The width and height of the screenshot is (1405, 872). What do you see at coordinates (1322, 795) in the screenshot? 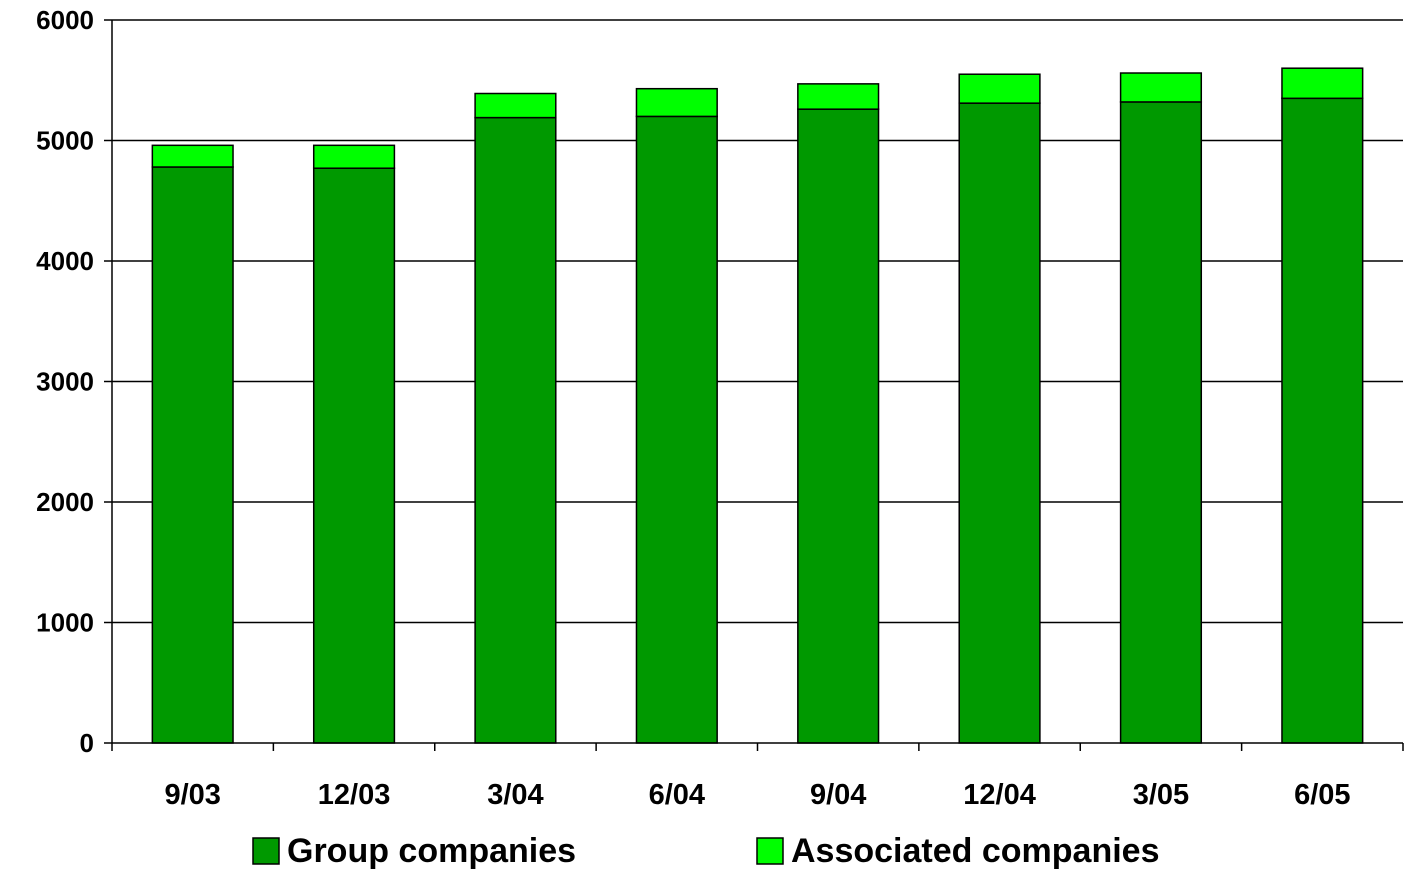
I see `x-tick-label: 6/05` at bounding box center [1322, 795].